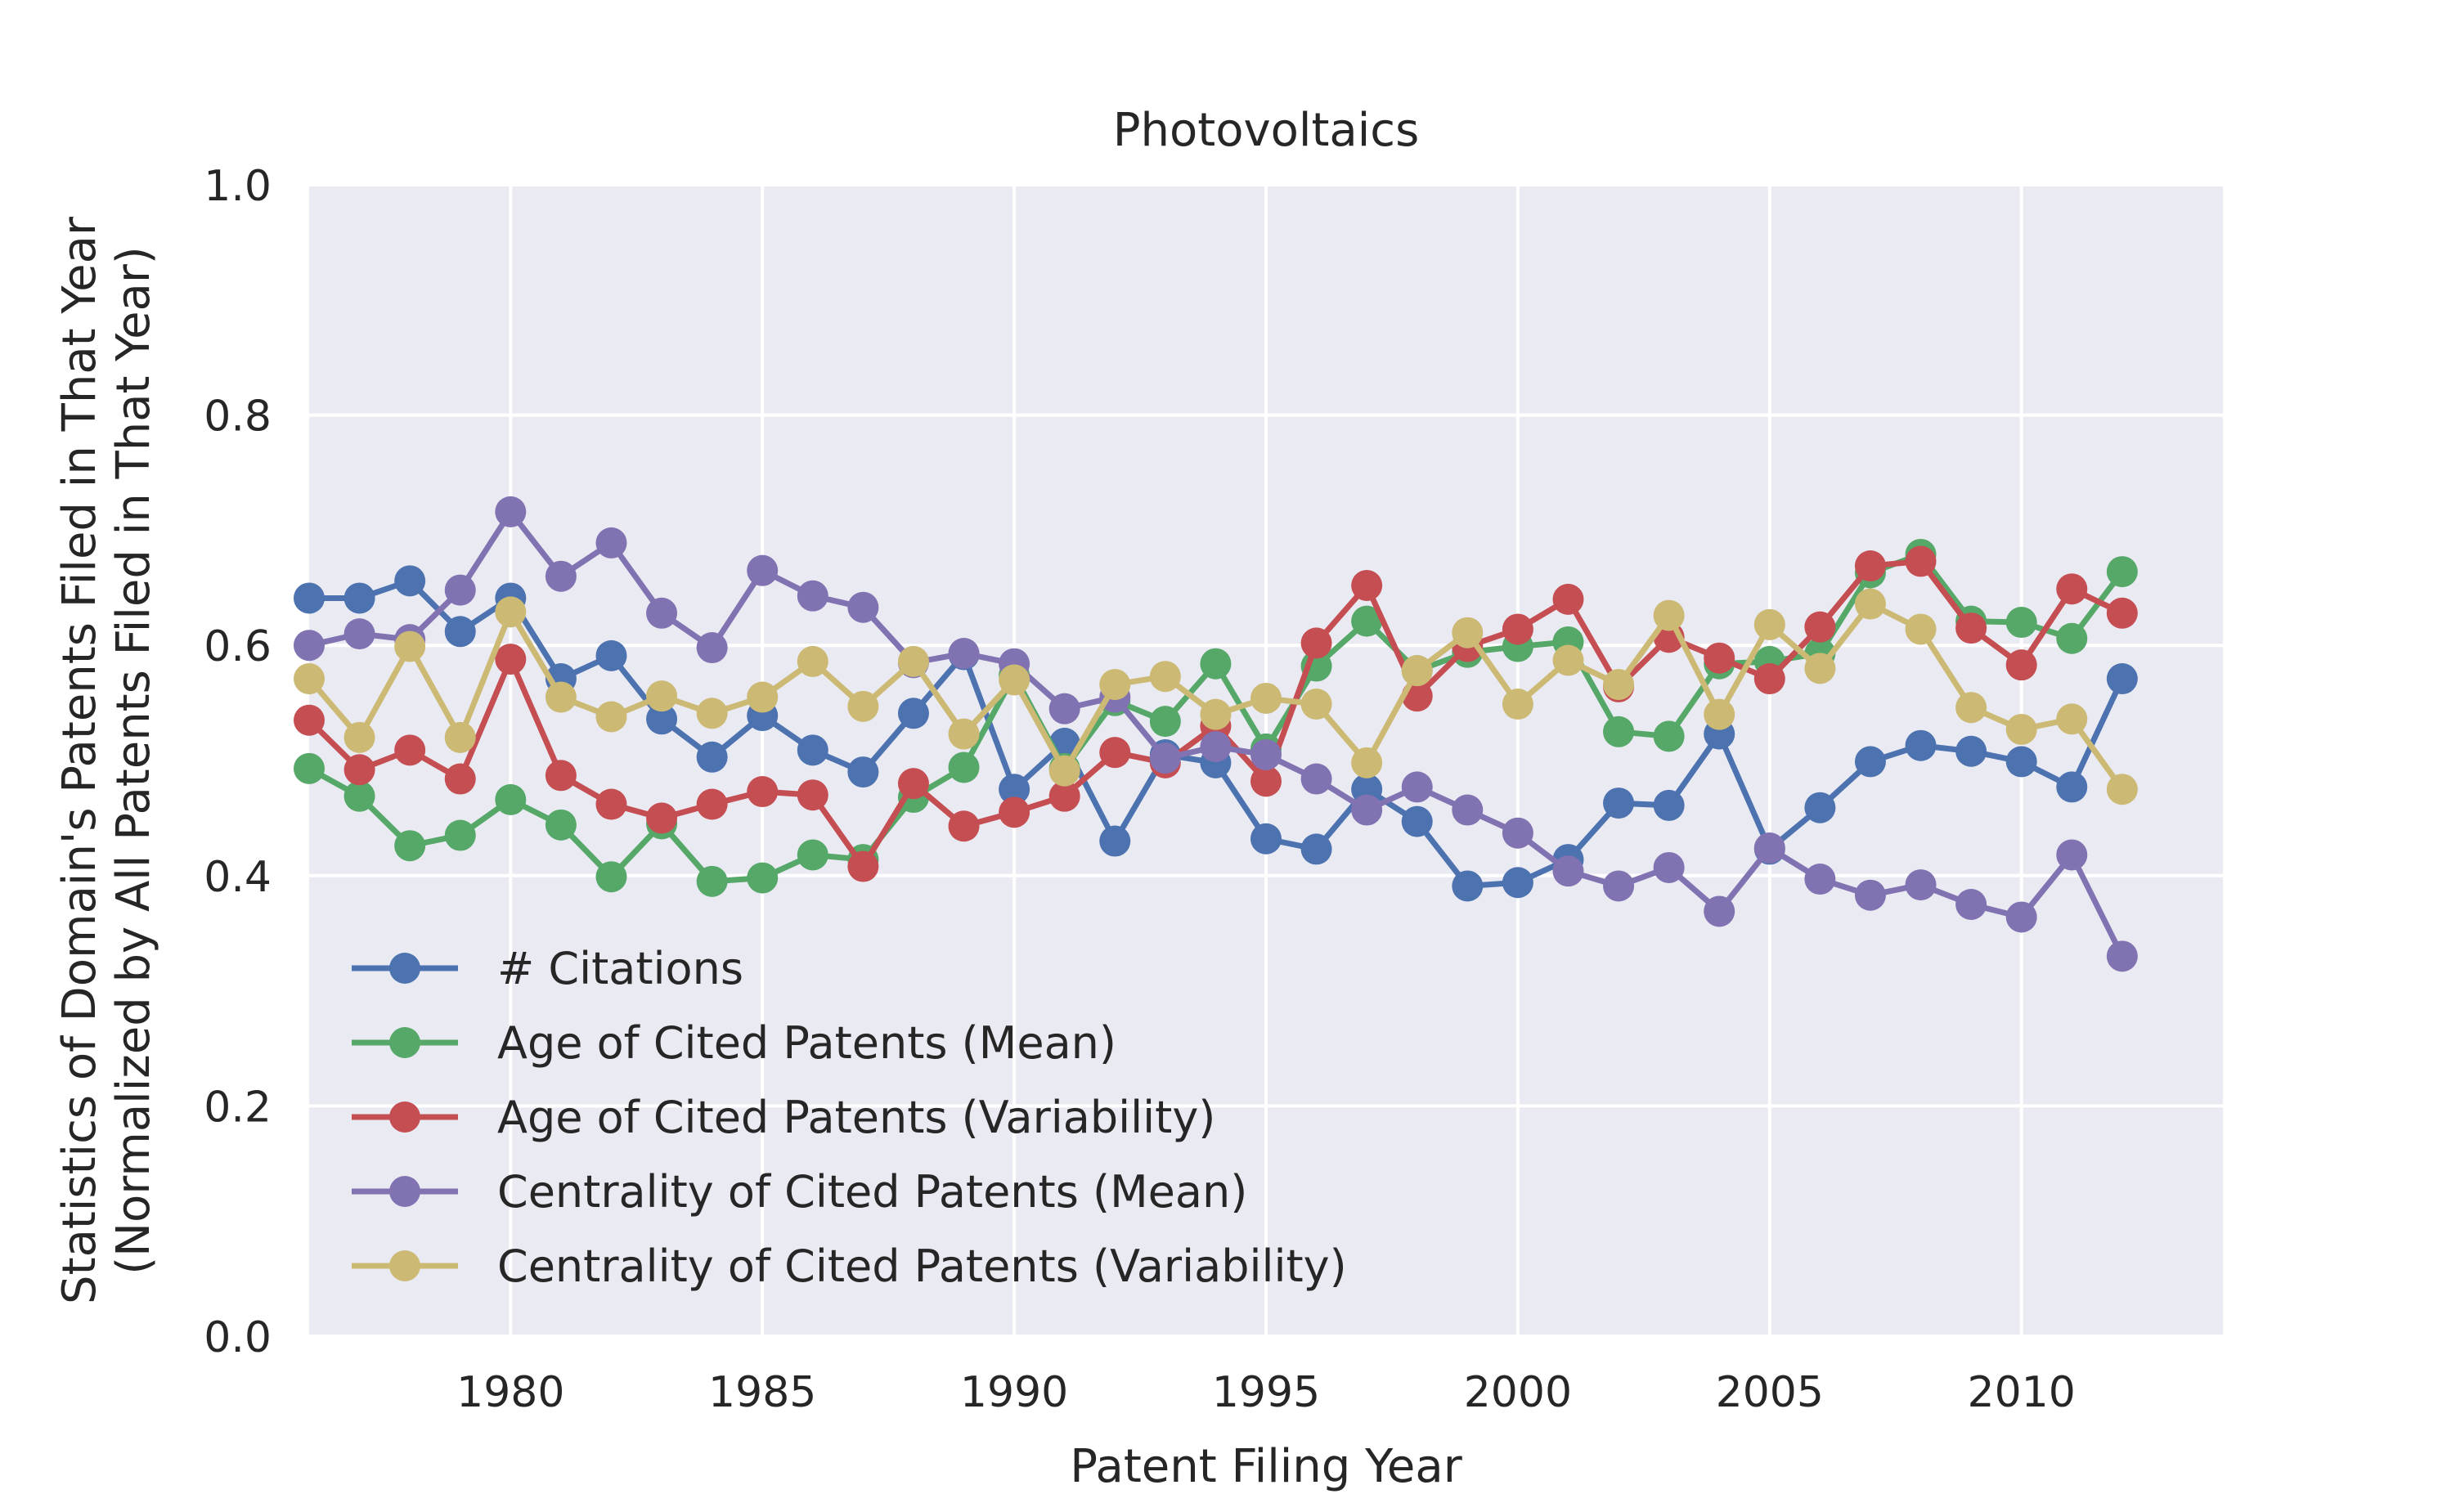 This screenshot has width=2447, height=1512. What do you see at coordinates (872, 1192) in the screenshot?
I see `legend-label: Centrality of Cited Patents (Mean)` at bounding box center [872, 1192].